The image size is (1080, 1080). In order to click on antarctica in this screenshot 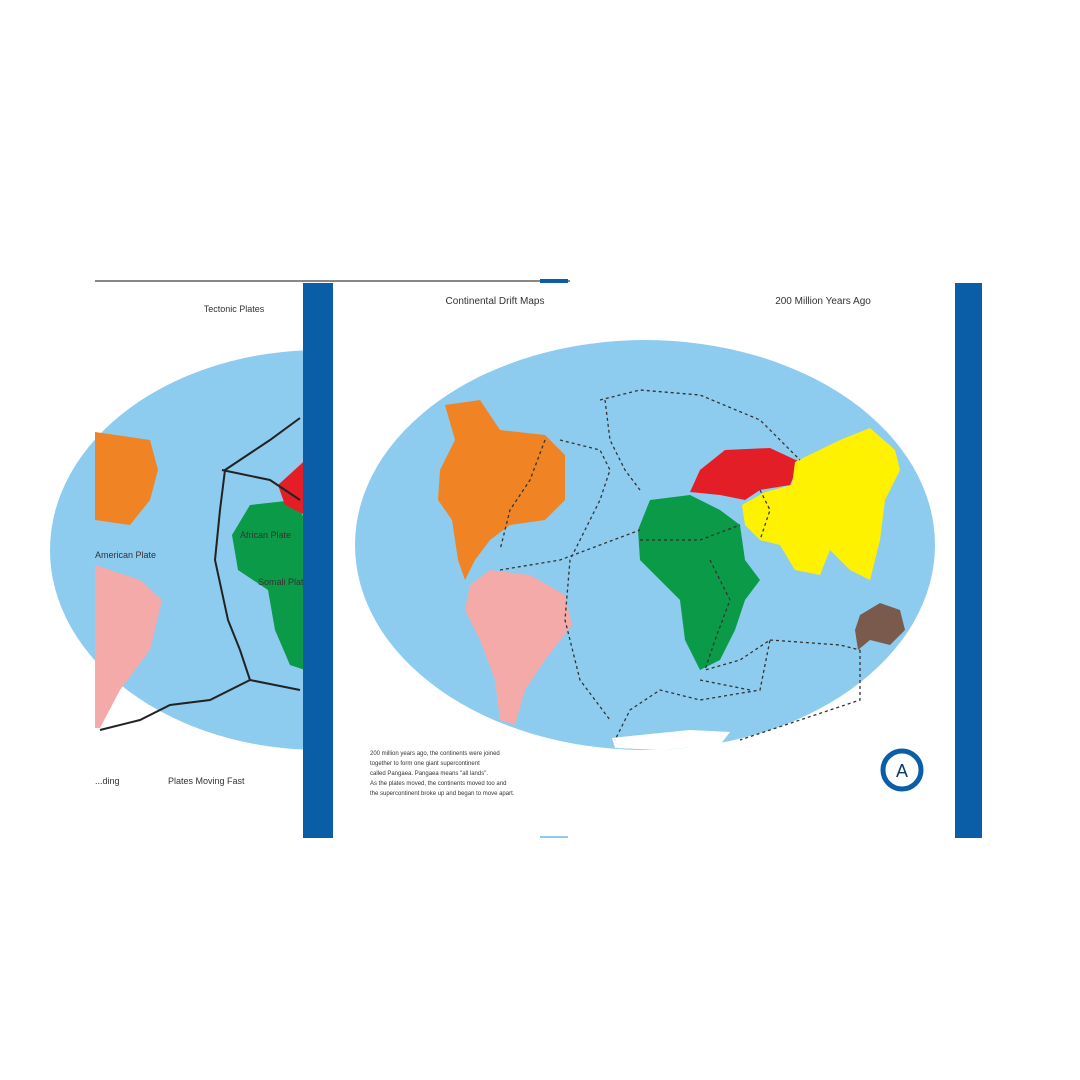, I will do `click(671, 740)`.